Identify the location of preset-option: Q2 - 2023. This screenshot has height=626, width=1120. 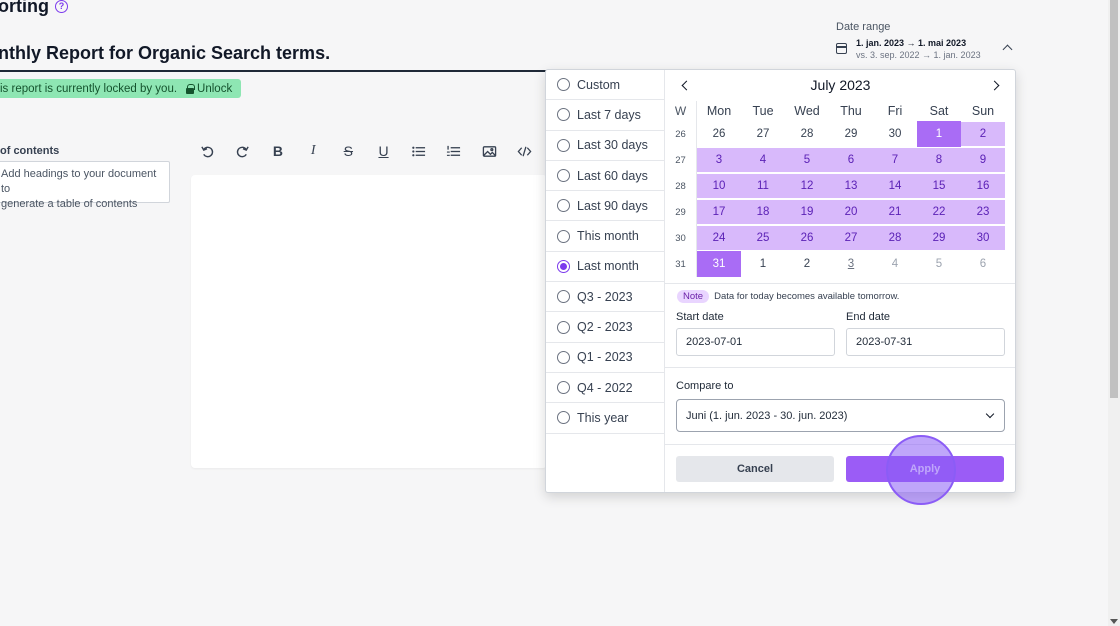
(605, 327).